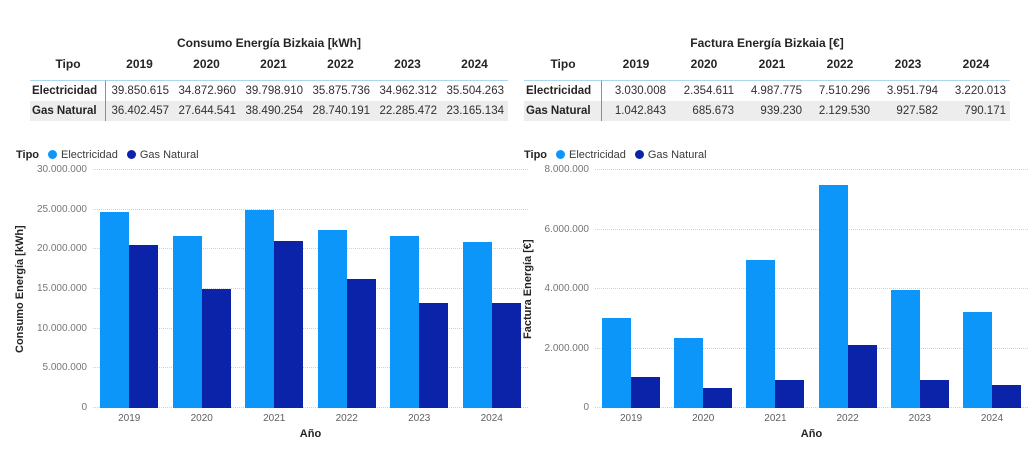  Describe the element at coordinates (28, 154) in the screenshot. I see `legend-title: Tipo` at that location.